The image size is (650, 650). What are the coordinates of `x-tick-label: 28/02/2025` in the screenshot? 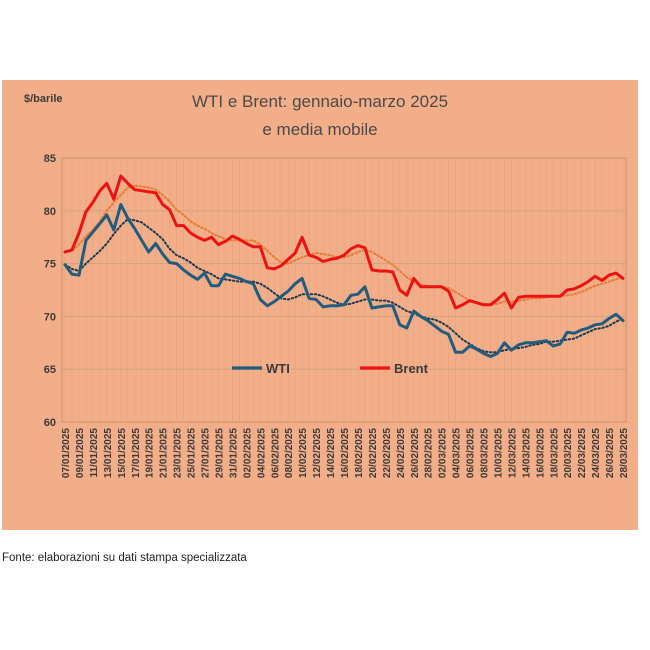 It's located at (429, 453).